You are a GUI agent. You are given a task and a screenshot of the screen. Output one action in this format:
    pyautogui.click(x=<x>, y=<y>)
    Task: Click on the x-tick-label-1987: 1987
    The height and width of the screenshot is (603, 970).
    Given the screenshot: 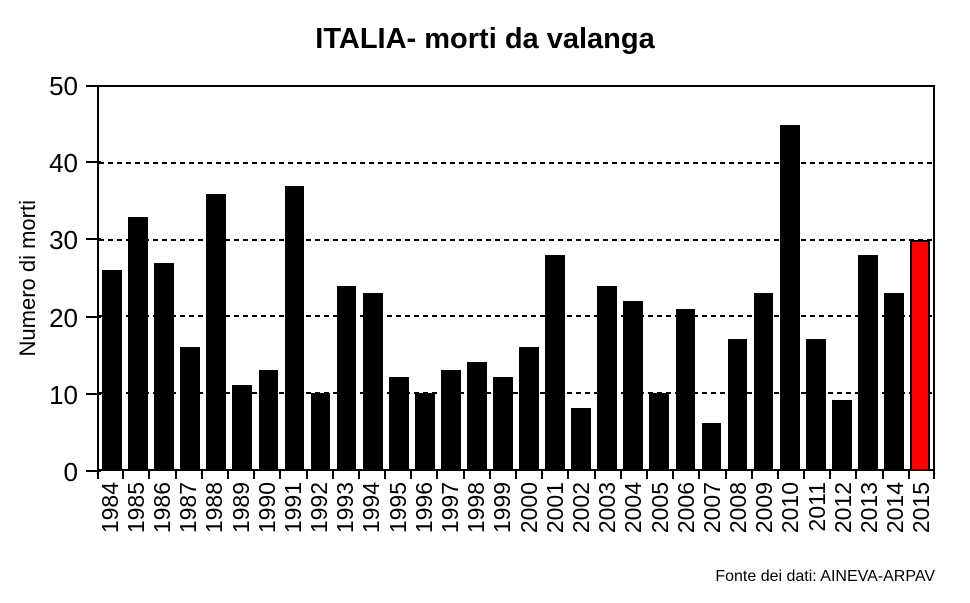 What is the action you would take?
    pyautogui.click(x=188, y=508)
    